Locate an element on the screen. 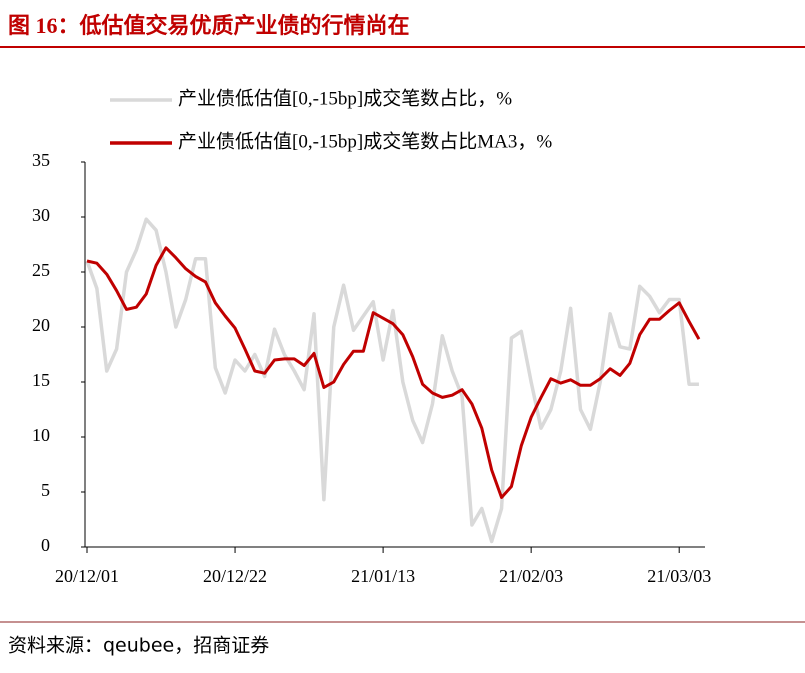 The width and height of the screenshot is (805, 673). chart-title: 图 16：低估值交易优质产业债的行情尚在 is located at coordinates (209, 25).